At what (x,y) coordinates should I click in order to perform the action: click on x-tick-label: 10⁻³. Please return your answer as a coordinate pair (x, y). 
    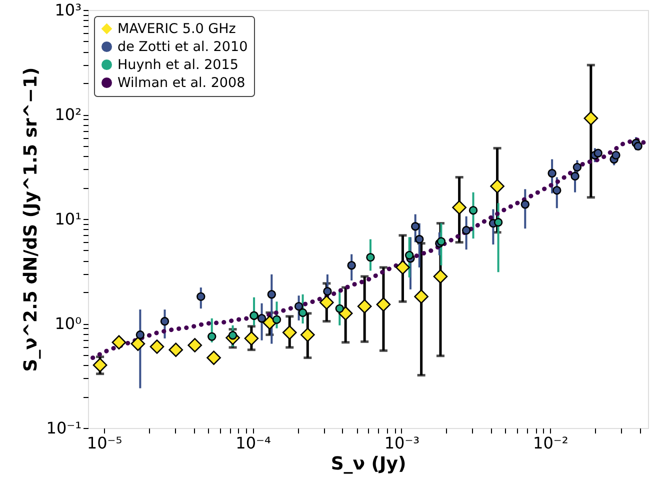
    Looking at the image, I should click on (402, 443).